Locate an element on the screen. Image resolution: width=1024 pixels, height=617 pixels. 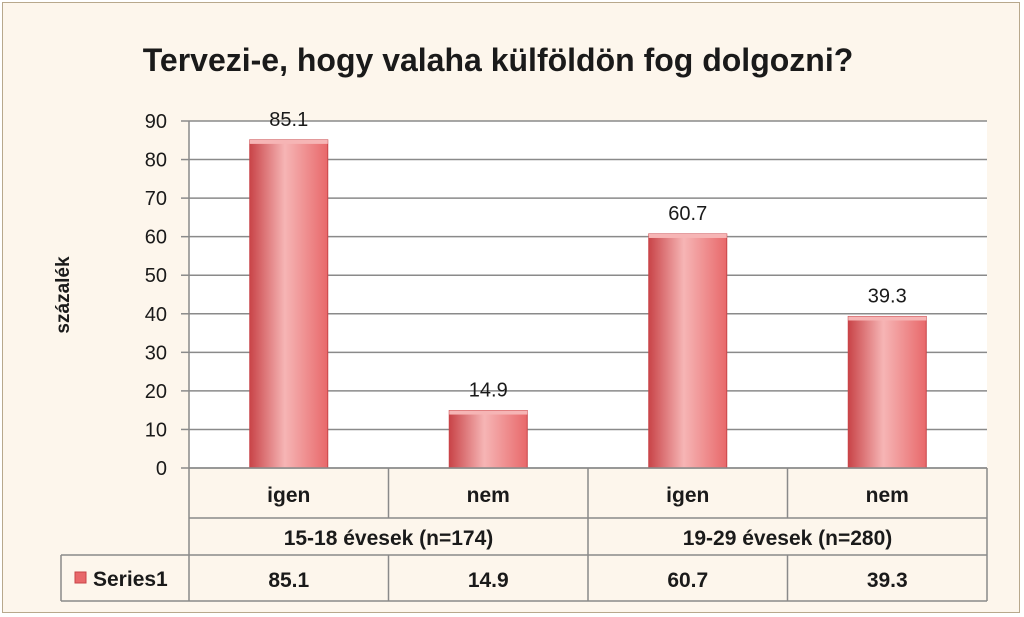
table-value: 14.9 is located at coordinates (488, 580).